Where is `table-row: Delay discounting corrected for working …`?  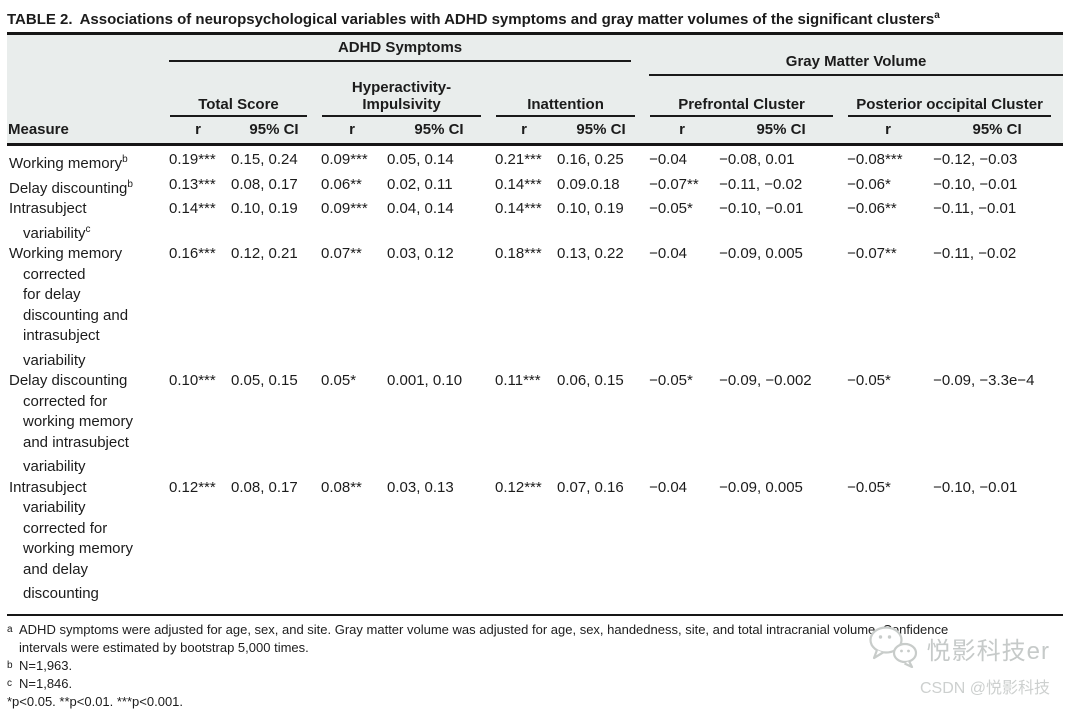
table-row: Delay discounting corrected for working … is located at coordinates (535, 424).